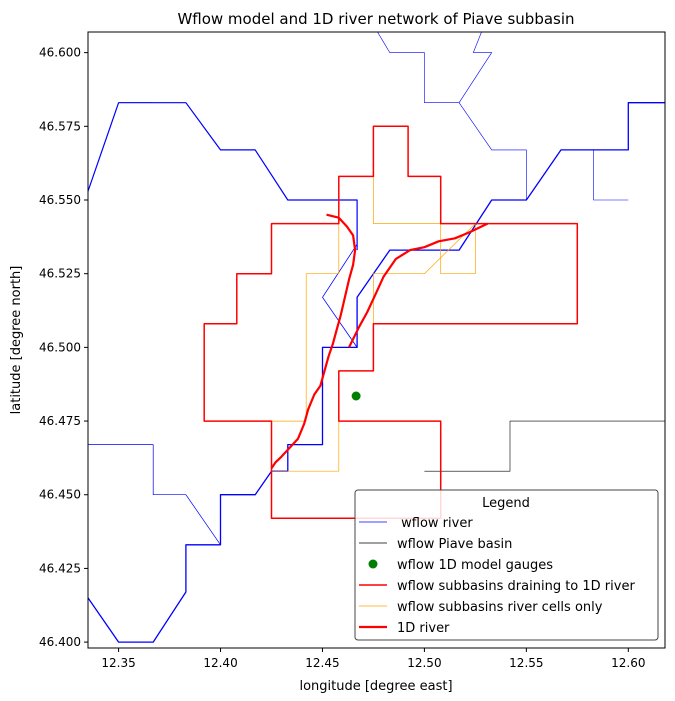 The width and height of the screenshot is (675, 701). What do you see at coordinates (373, 564) in the screenshot?
I see `legend-marker` at bounding box center [373, 564].